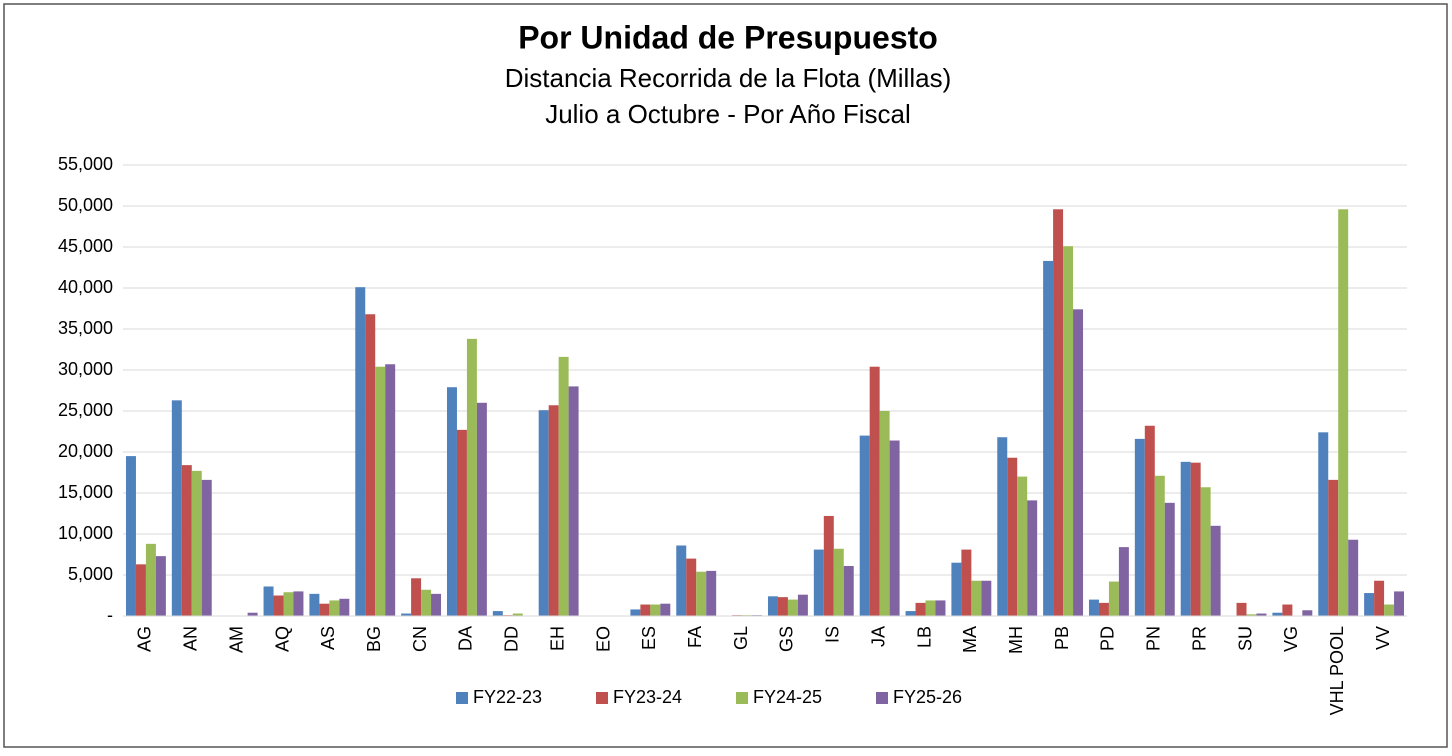 The width and height of the screenshot is (1452, 756). What do you see at coordinates (728, 78) in the screenshot?
I see `chart-subtitle: Distancia Recorrida de la Flota (Millas)` at bounding box center [728, 78].